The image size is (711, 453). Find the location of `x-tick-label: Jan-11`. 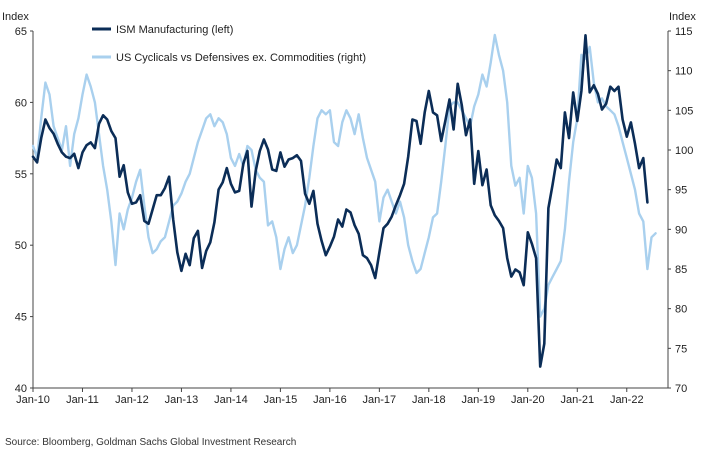

x-tick-label: Jan-11 is located at coordinates (82, 400).